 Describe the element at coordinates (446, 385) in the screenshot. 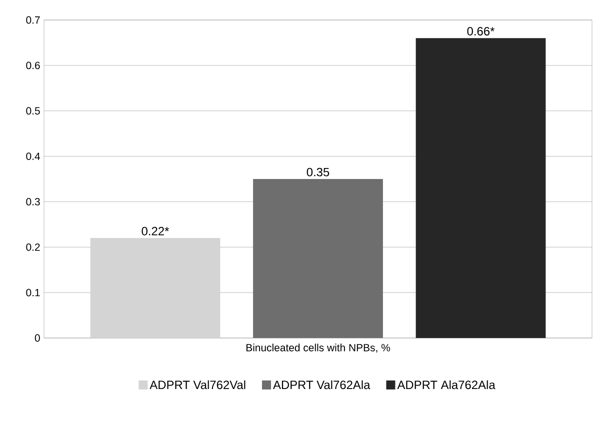

I see `legend-label: ADPRT Ala762Ala` at that location.